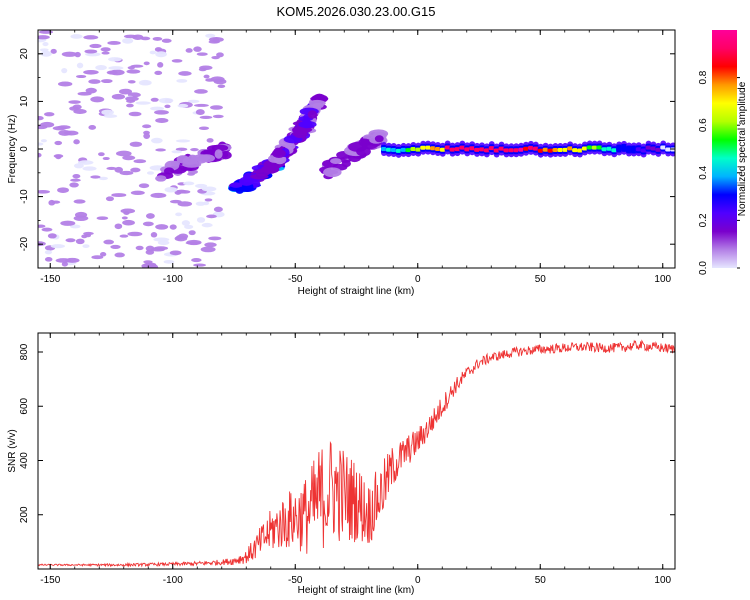  What do you see at coordinates (173, 279) in the screenshot?
I see `spectrogram-x-tick-label: -100` at bounding box center [173, 279].